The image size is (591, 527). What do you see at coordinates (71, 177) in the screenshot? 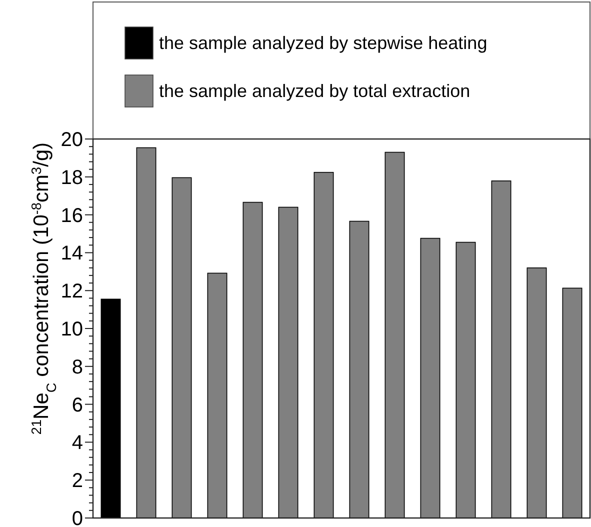
I see `y-tick-label: 18` at bounding box center [71, 177].